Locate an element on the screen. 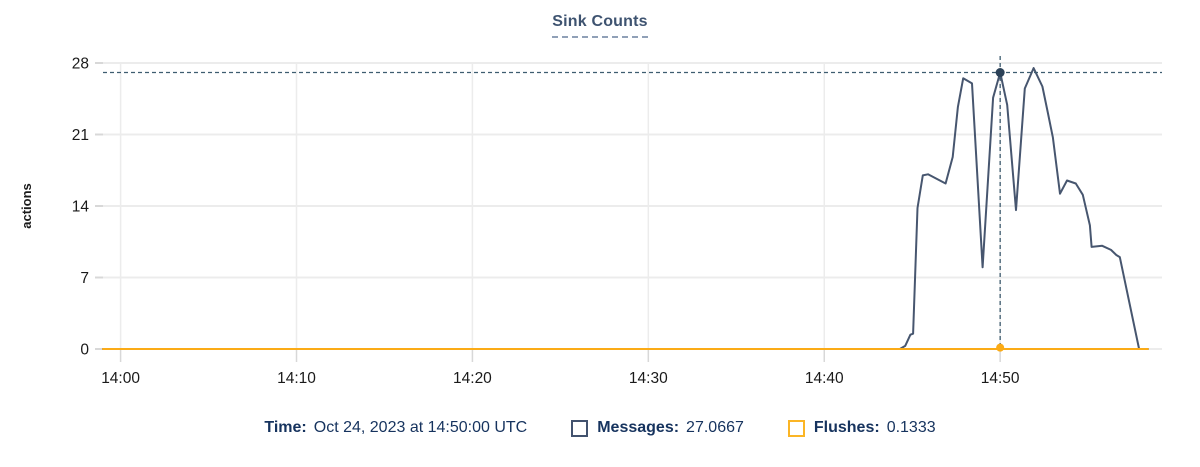 Image resolution: width=1200 pixels, height=467 pixels. chart-header: Sink Counts is located at coordinates (600, 25).